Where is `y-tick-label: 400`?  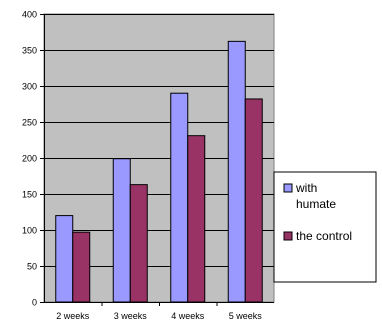
y-tick-label: 400 is located at coordinates (29, 15).